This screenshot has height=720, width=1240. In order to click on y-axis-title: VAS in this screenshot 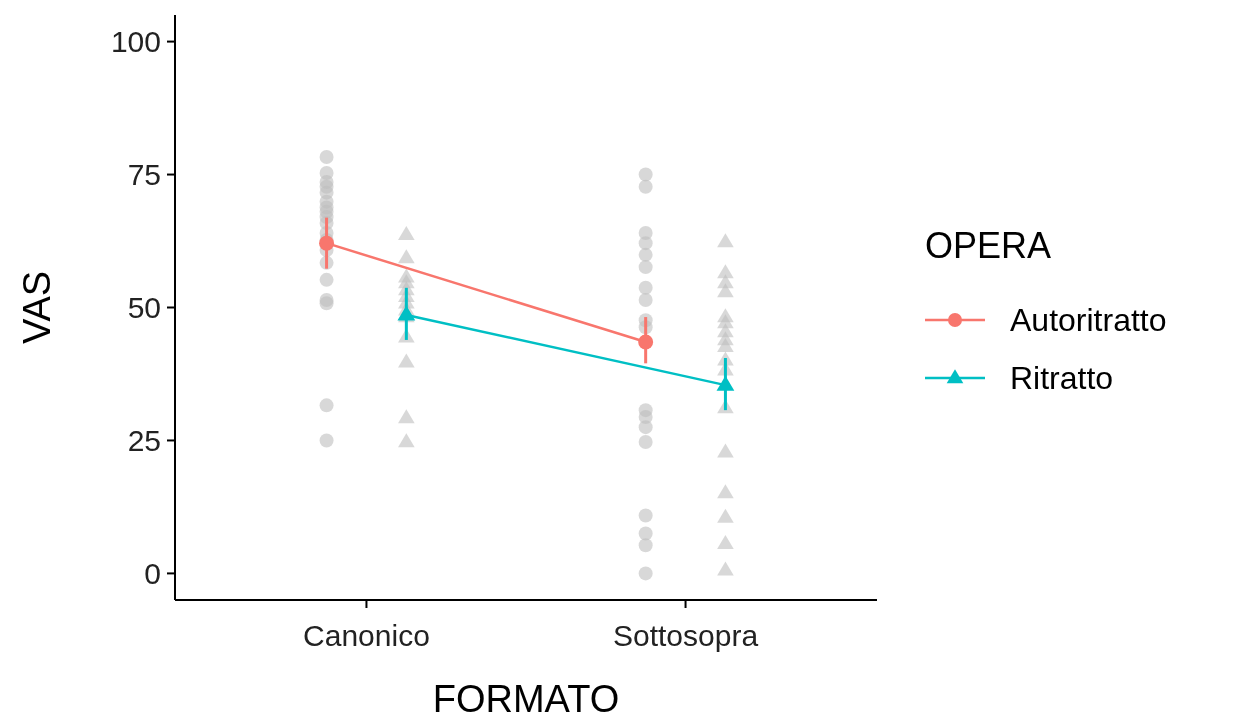, I will do `click(37, 307)`.